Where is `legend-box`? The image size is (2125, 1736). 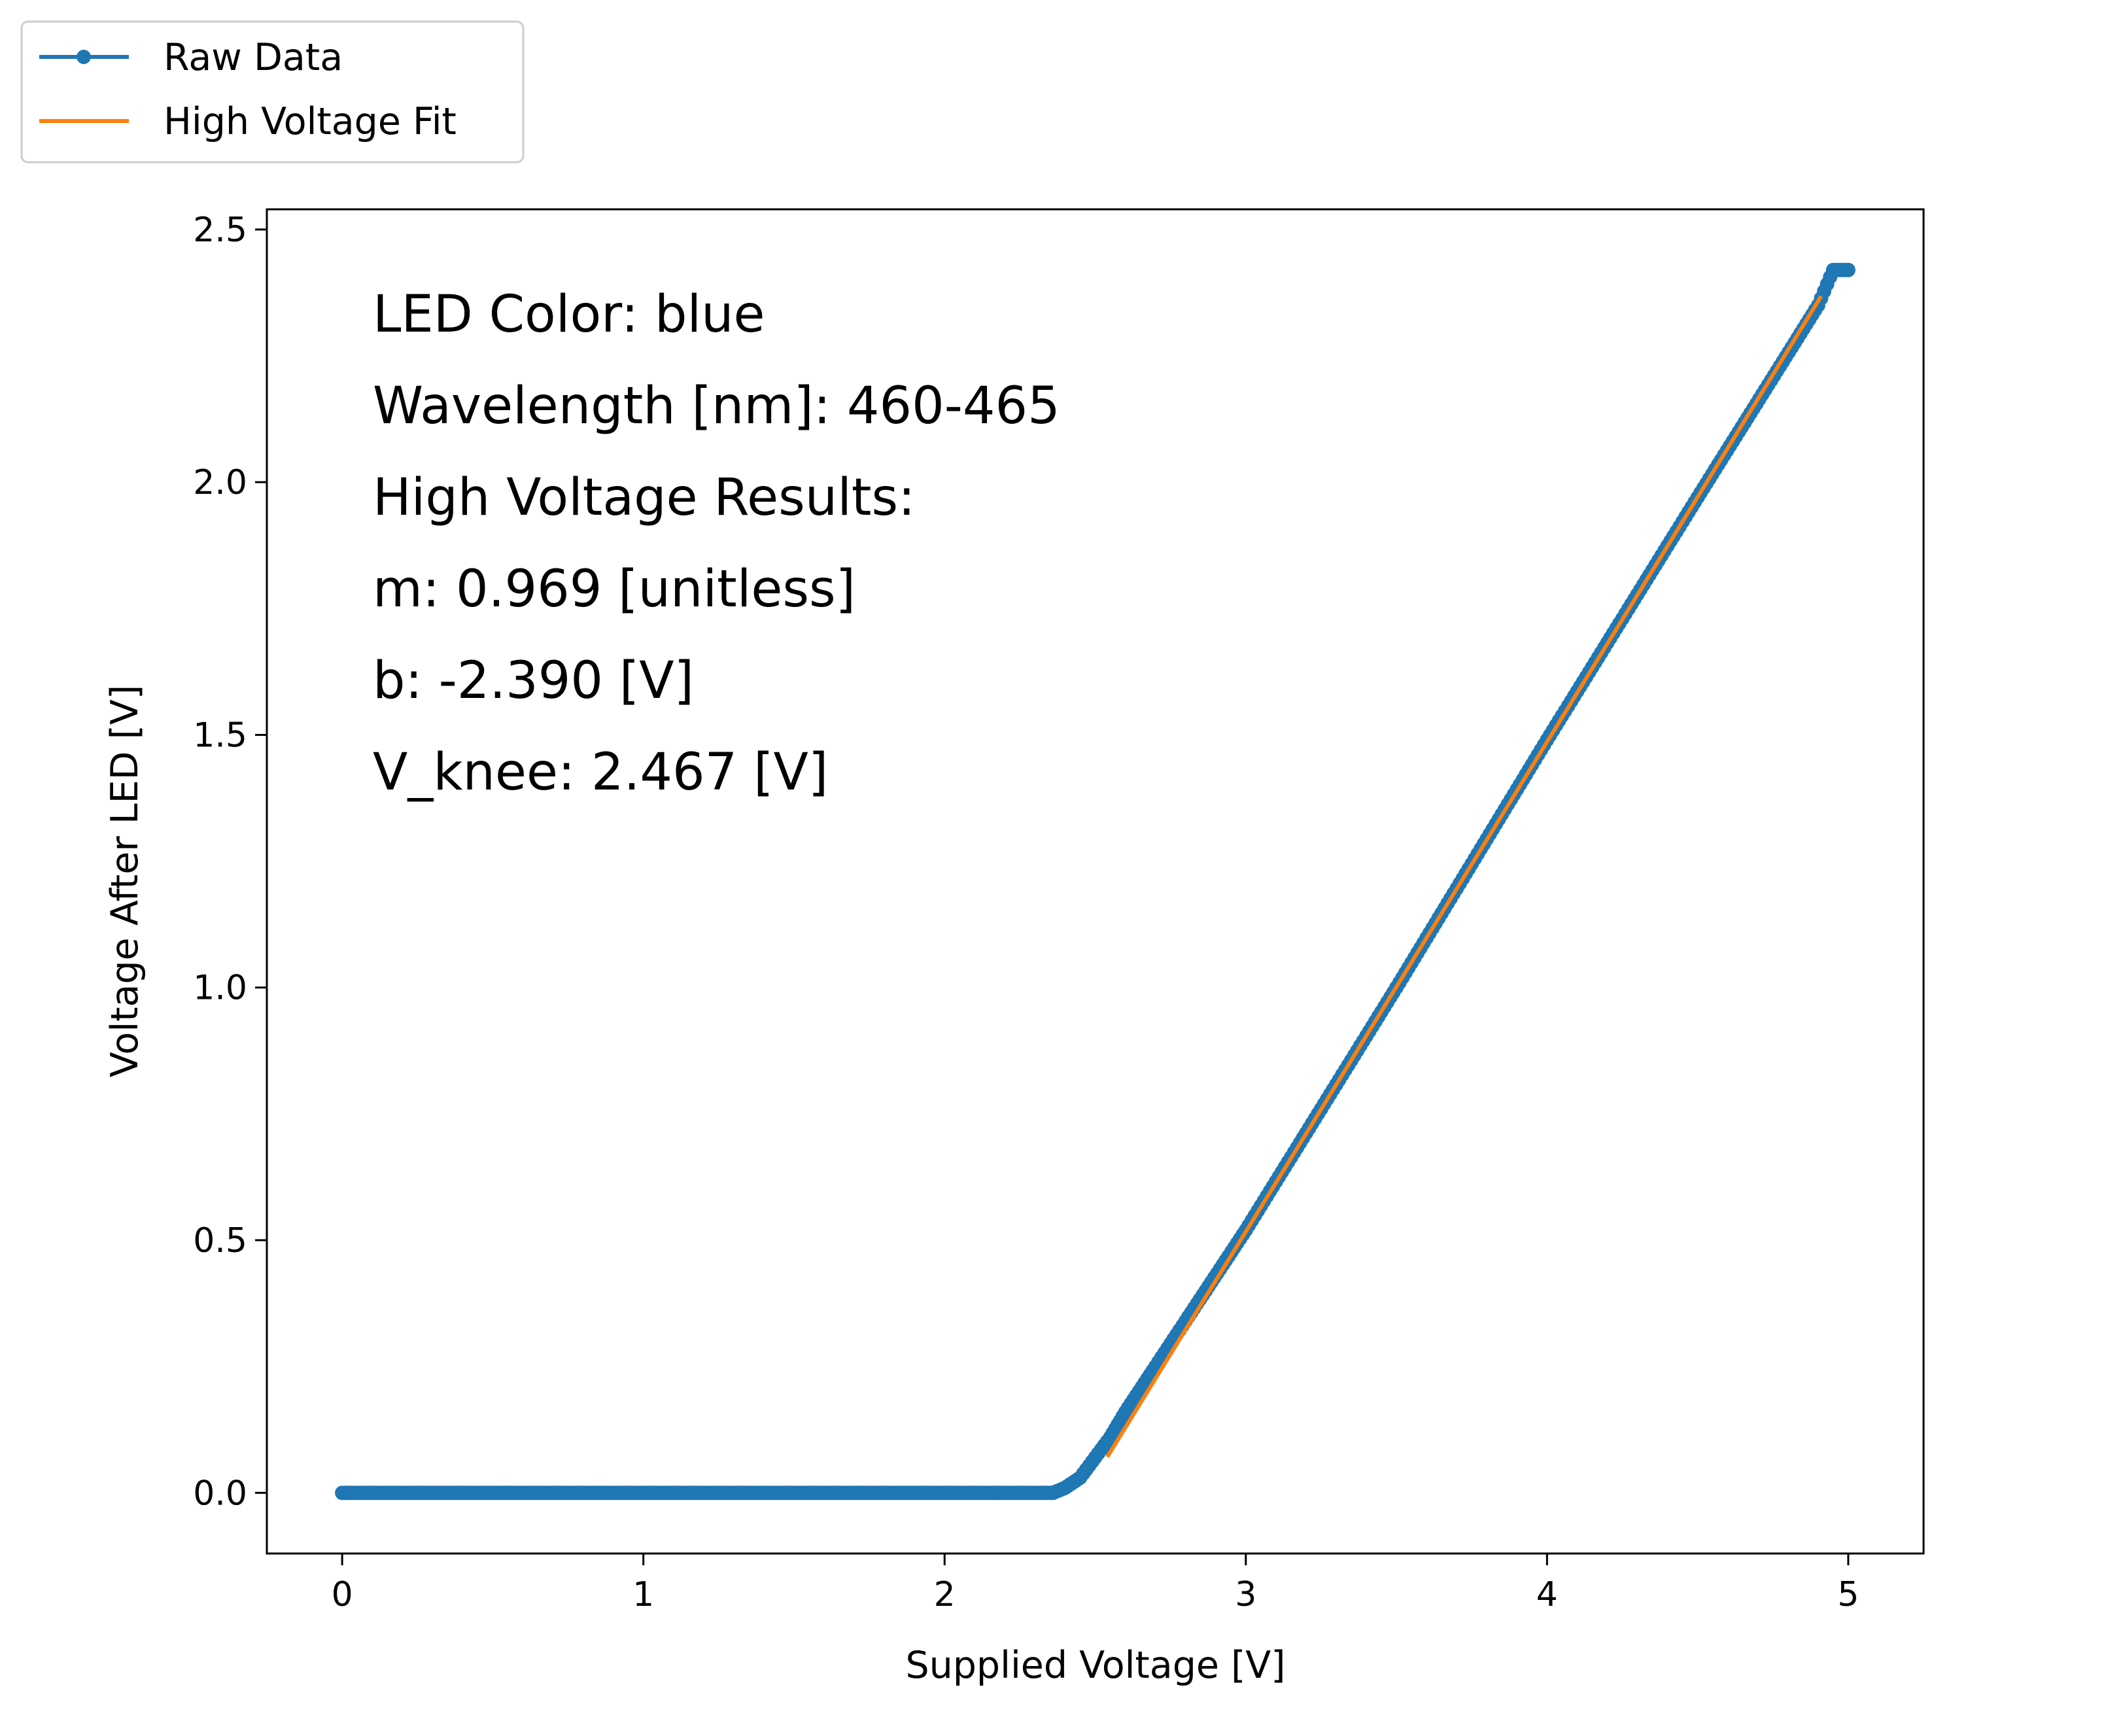 legend-box is located at coordinates (272, 92).